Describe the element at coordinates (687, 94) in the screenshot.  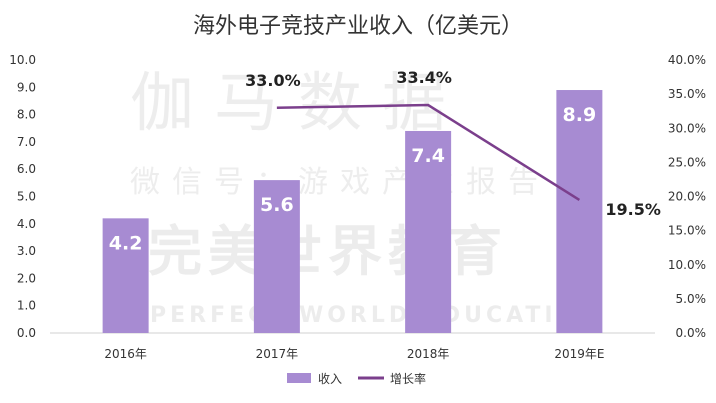
I see `right-axis-tick-label: 35.0%` at that location.